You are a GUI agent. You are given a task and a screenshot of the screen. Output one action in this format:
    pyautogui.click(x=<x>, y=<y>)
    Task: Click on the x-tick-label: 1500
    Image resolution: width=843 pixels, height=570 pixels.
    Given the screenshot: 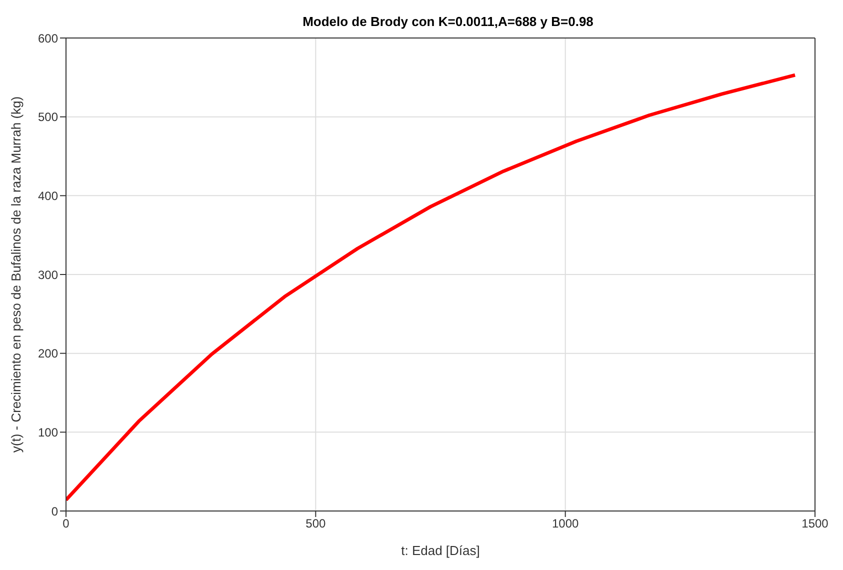 What is the action you would take?
    pyautogui.click(x=815, y=523)
    